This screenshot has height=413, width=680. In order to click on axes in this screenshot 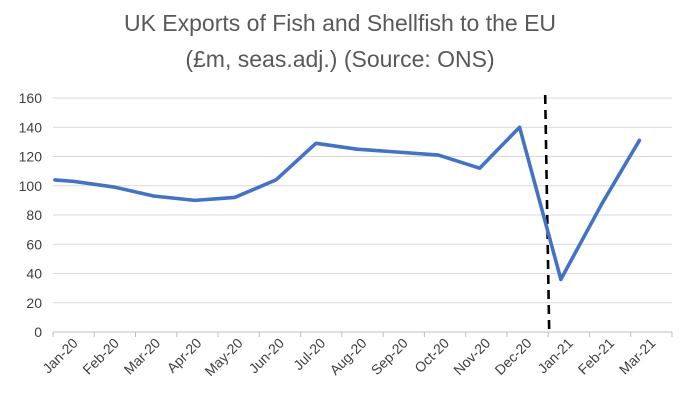, I will do `click(362, 334)`.